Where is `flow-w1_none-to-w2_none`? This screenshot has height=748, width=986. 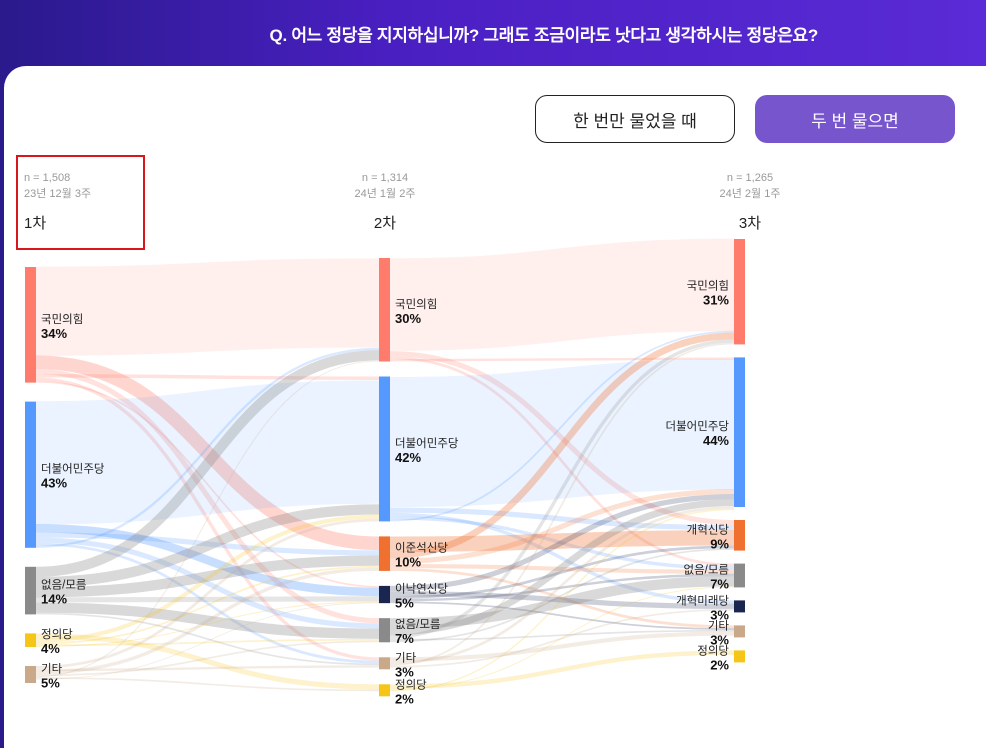
flow-w1_none-to-w2_none is located at coordinates (207, 620).